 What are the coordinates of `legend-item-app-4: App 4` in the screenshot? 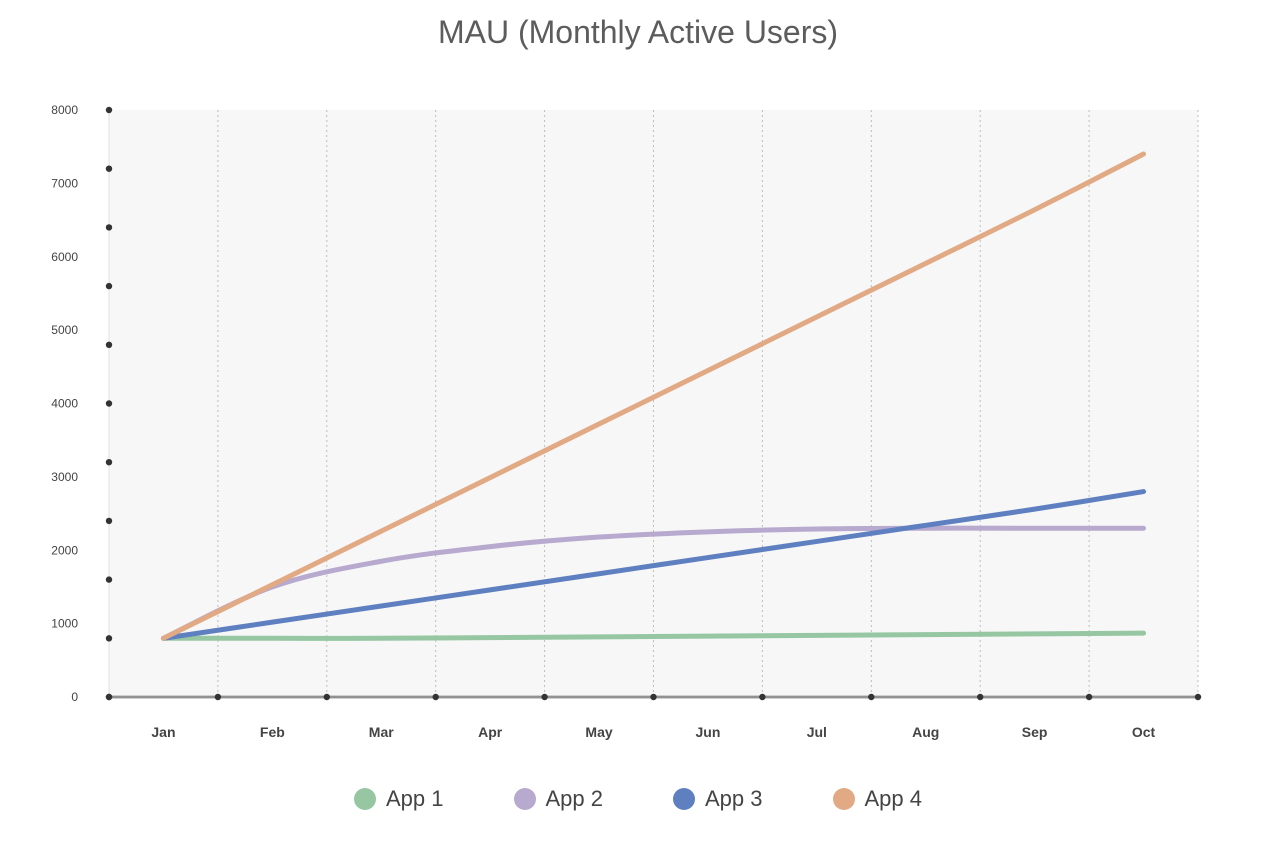 It's located at (877, 799).